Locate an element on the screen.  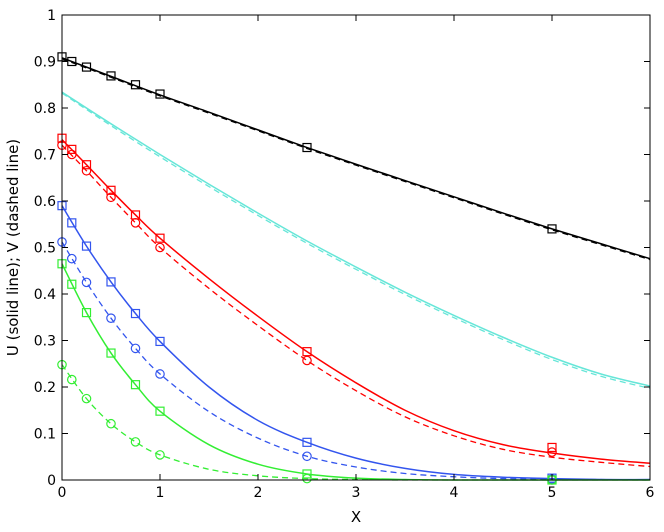
y-tick-label: 0 is located at coordinates (51, 481).